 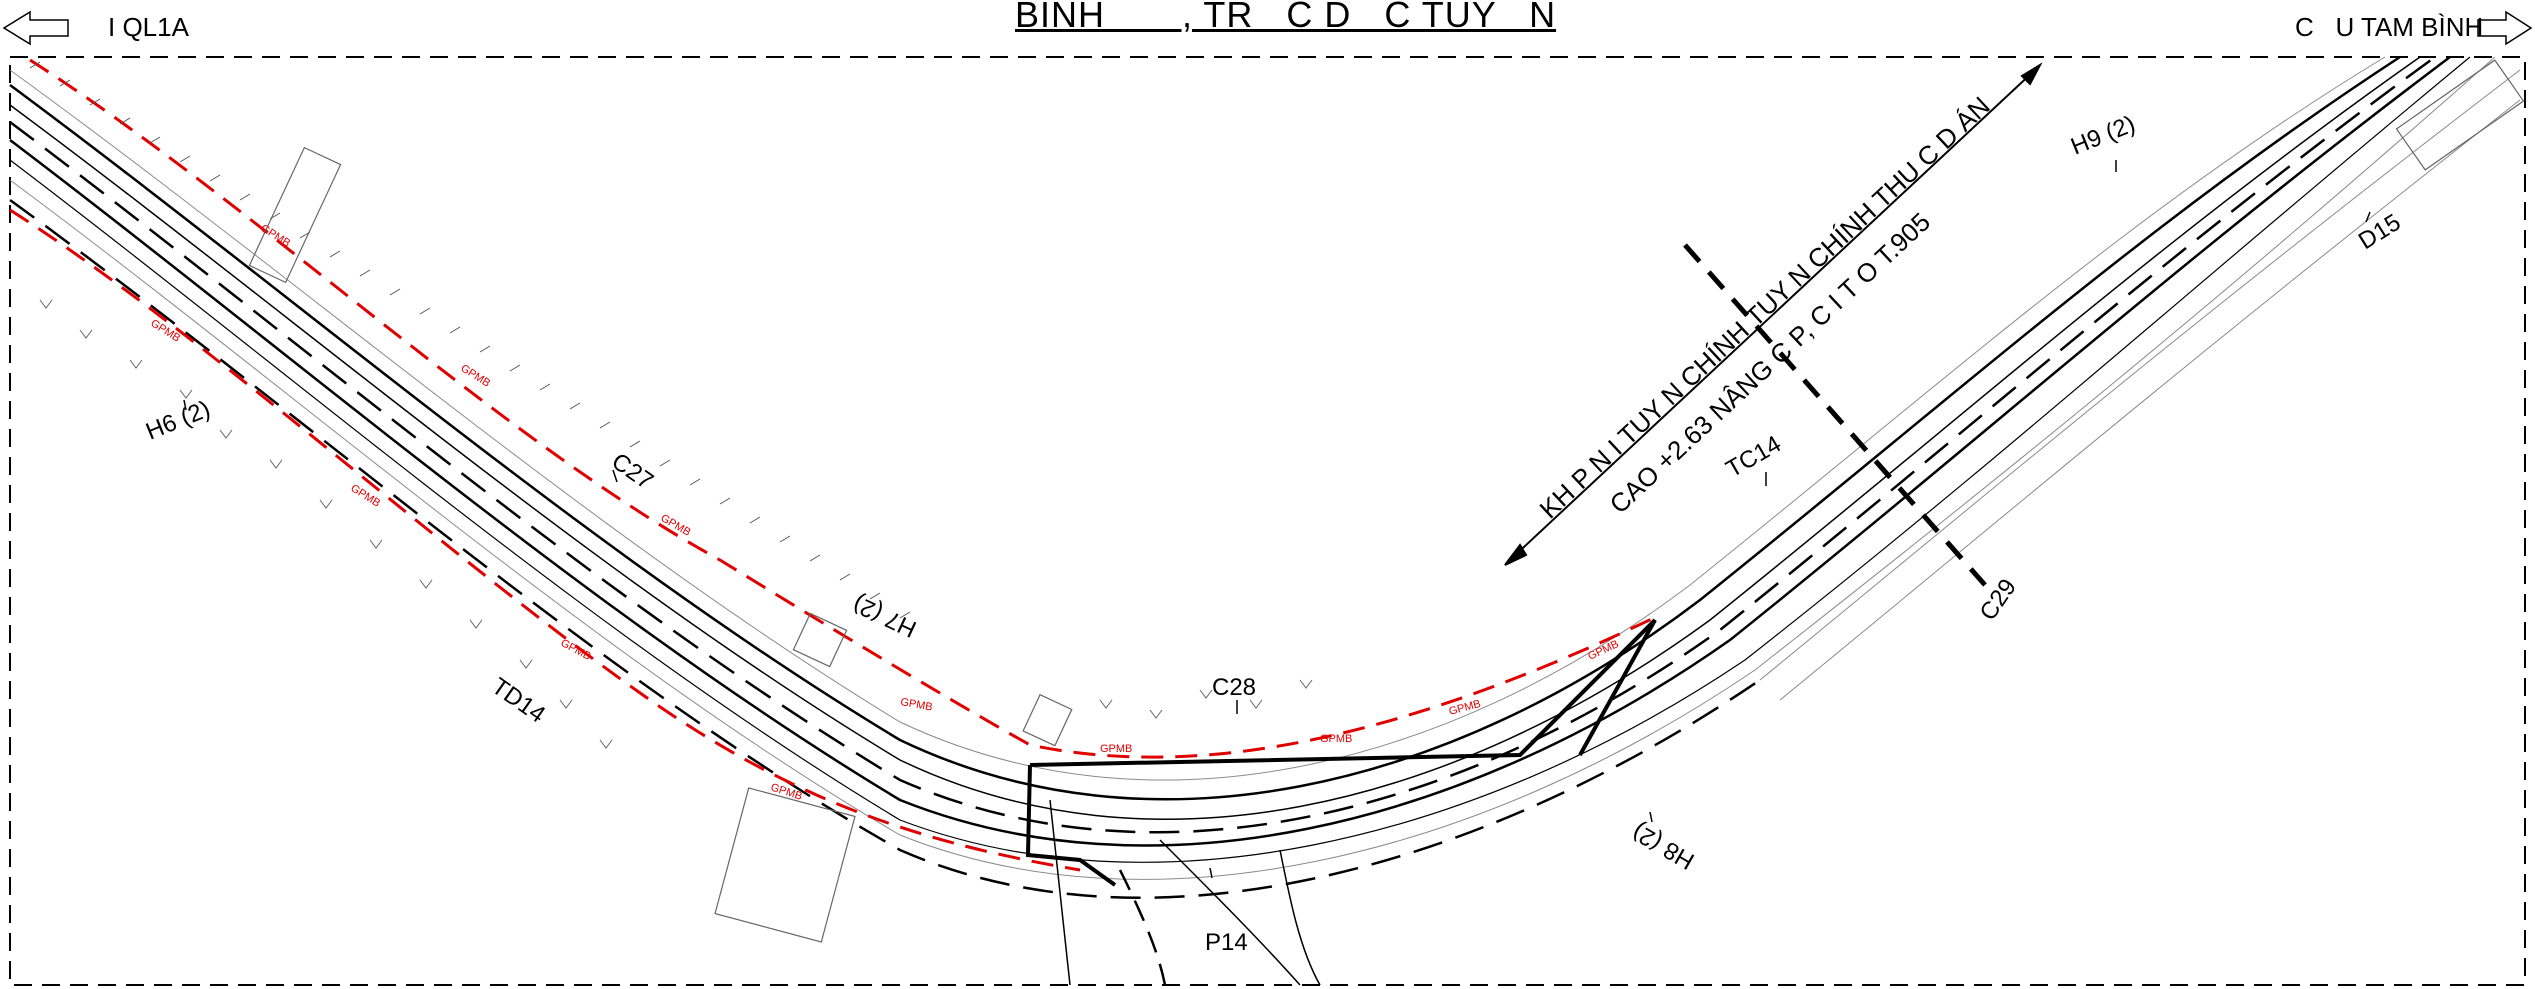 I want to click on label-c27: C27, so click(x=633, y=471).